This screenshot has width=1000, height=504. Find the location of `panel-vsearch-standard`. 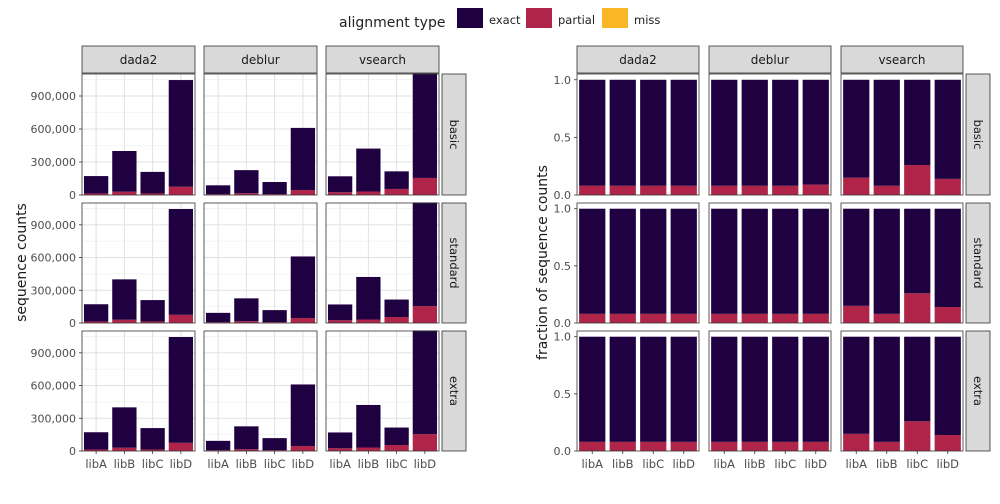

panel-vsearch-standard is located at coordinates (902, 263).